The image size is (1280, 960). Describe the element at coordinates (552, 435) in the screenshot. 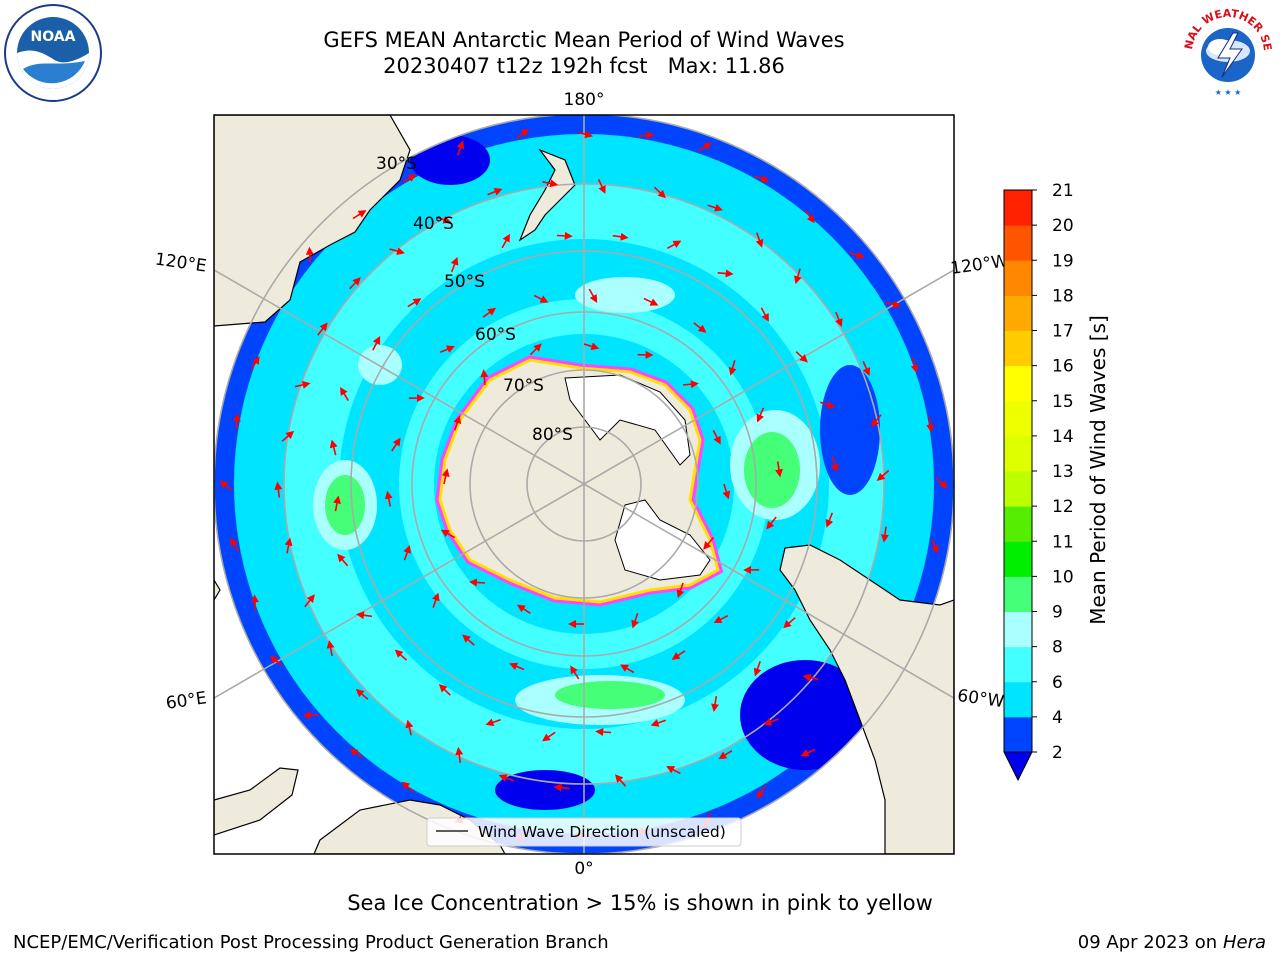

I see `lat-label-80: 80°S` at that location.